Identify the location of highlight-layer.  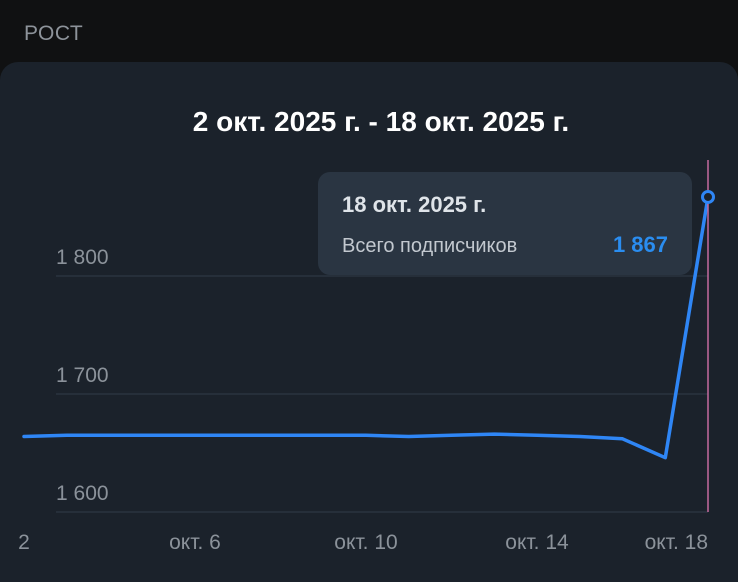
(708, 336).